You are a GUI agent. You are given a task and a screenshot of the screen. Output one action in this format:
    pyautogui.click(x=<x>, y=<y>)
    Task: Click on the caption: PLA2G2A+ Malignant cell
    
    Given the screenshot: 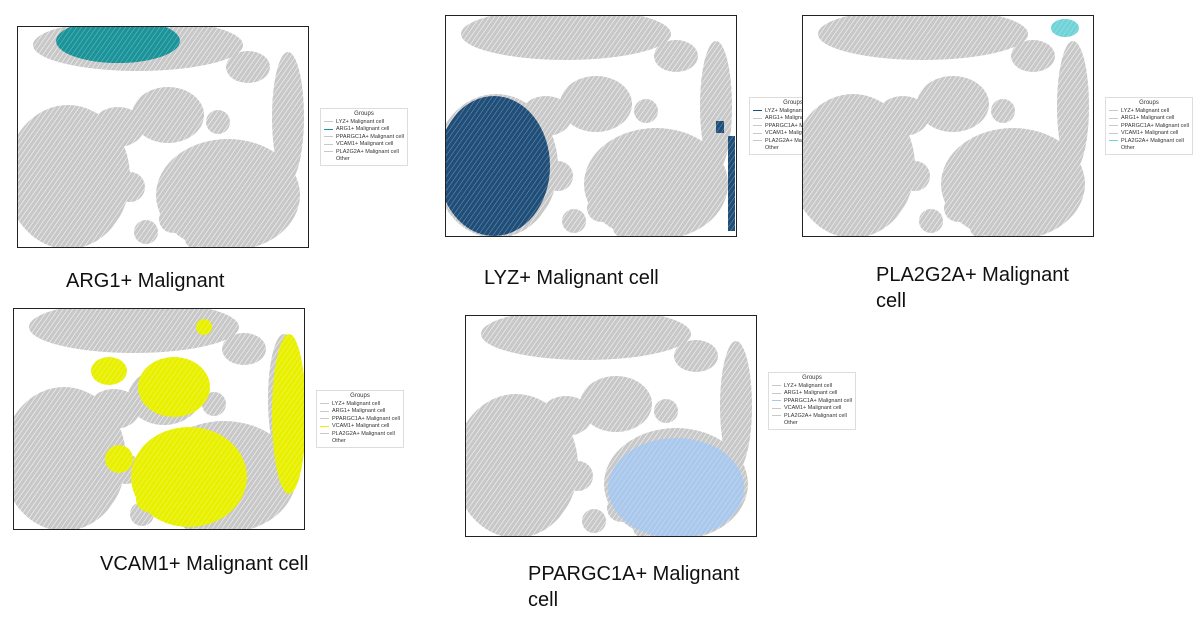 What is the action you would take?
    pyautogui.click(x=972, y=288)
    